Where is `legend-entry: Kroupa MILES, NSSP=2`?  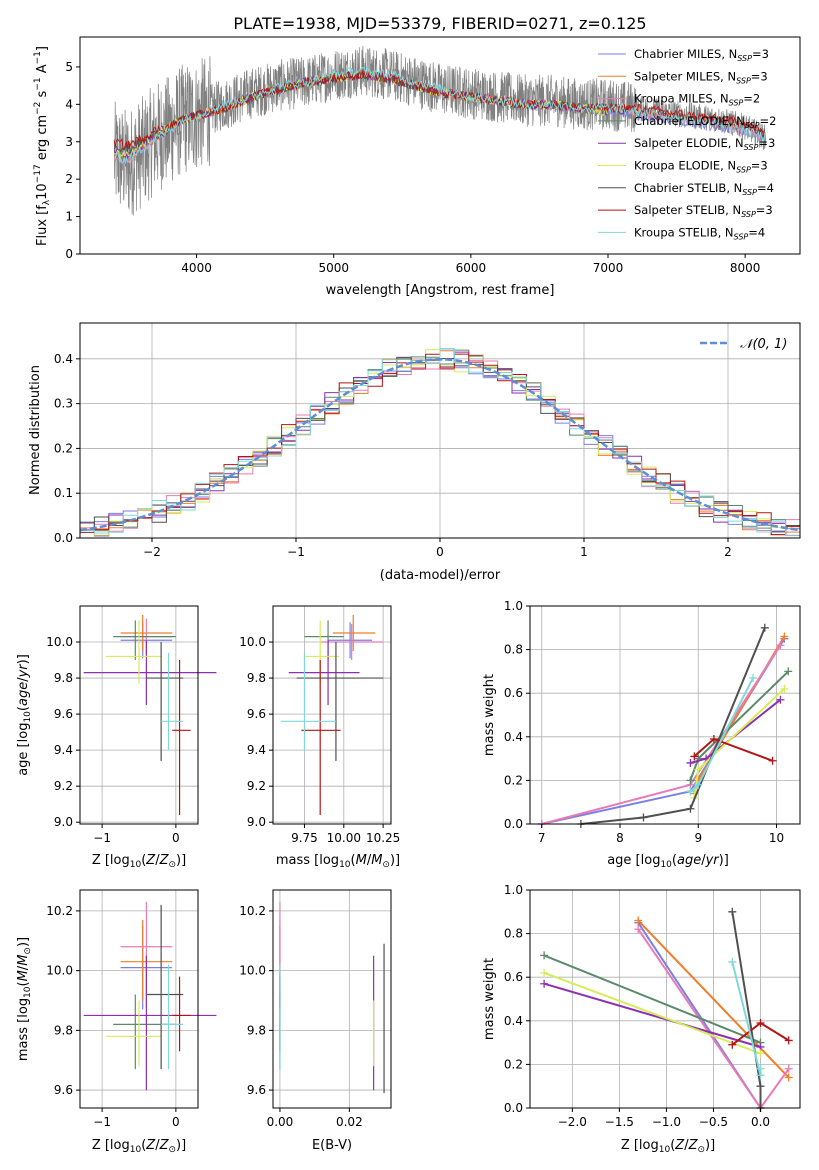 legend-entry: Kroupa MILES, NSSP=2 is located at coordinates (697, 100).